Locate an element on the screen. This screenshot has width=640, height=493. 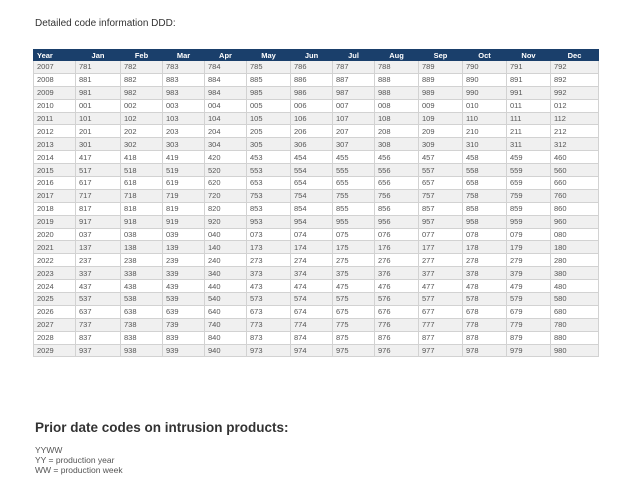
code-cell: 992 is located at coordinates (574, 92).